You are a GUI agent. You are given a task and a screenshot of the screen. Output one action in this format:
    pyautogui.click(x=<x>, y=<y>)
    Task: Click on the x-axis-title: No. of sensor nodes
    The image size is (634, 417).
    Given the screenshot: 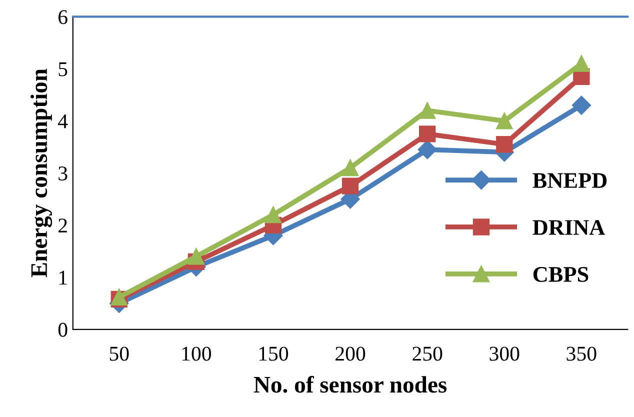 What is the action you would take?
    pyautogui.click(x=350, y=384)
    